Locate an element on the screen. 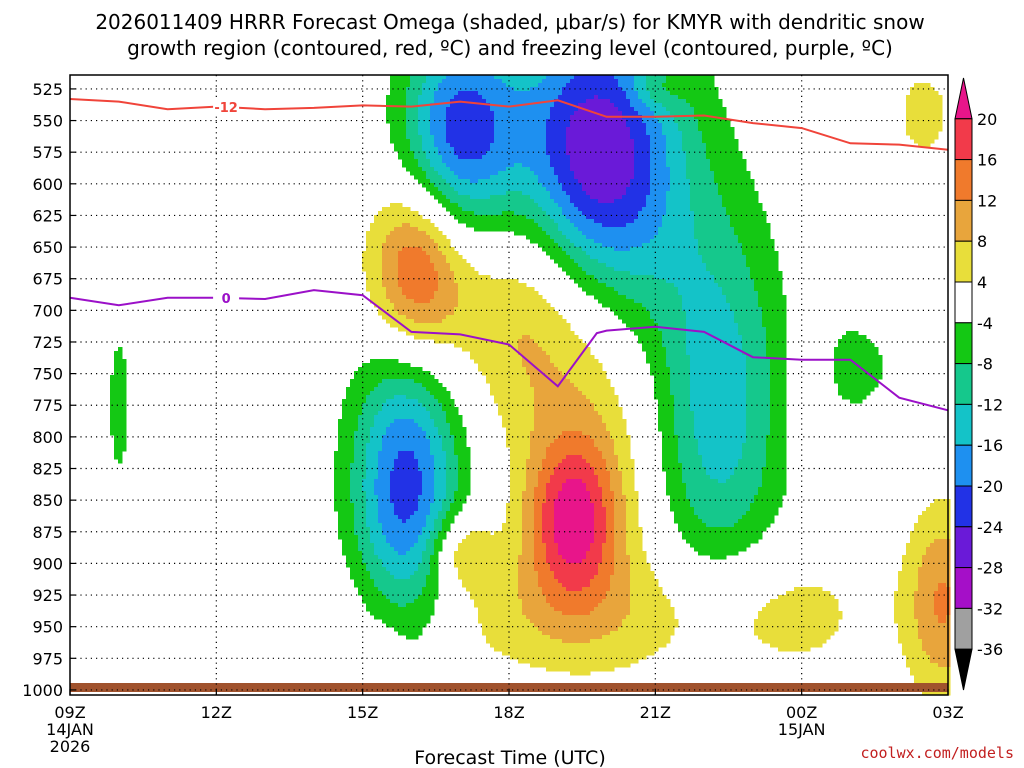  omega-cell-1989 is located at coordinates (440, 165).